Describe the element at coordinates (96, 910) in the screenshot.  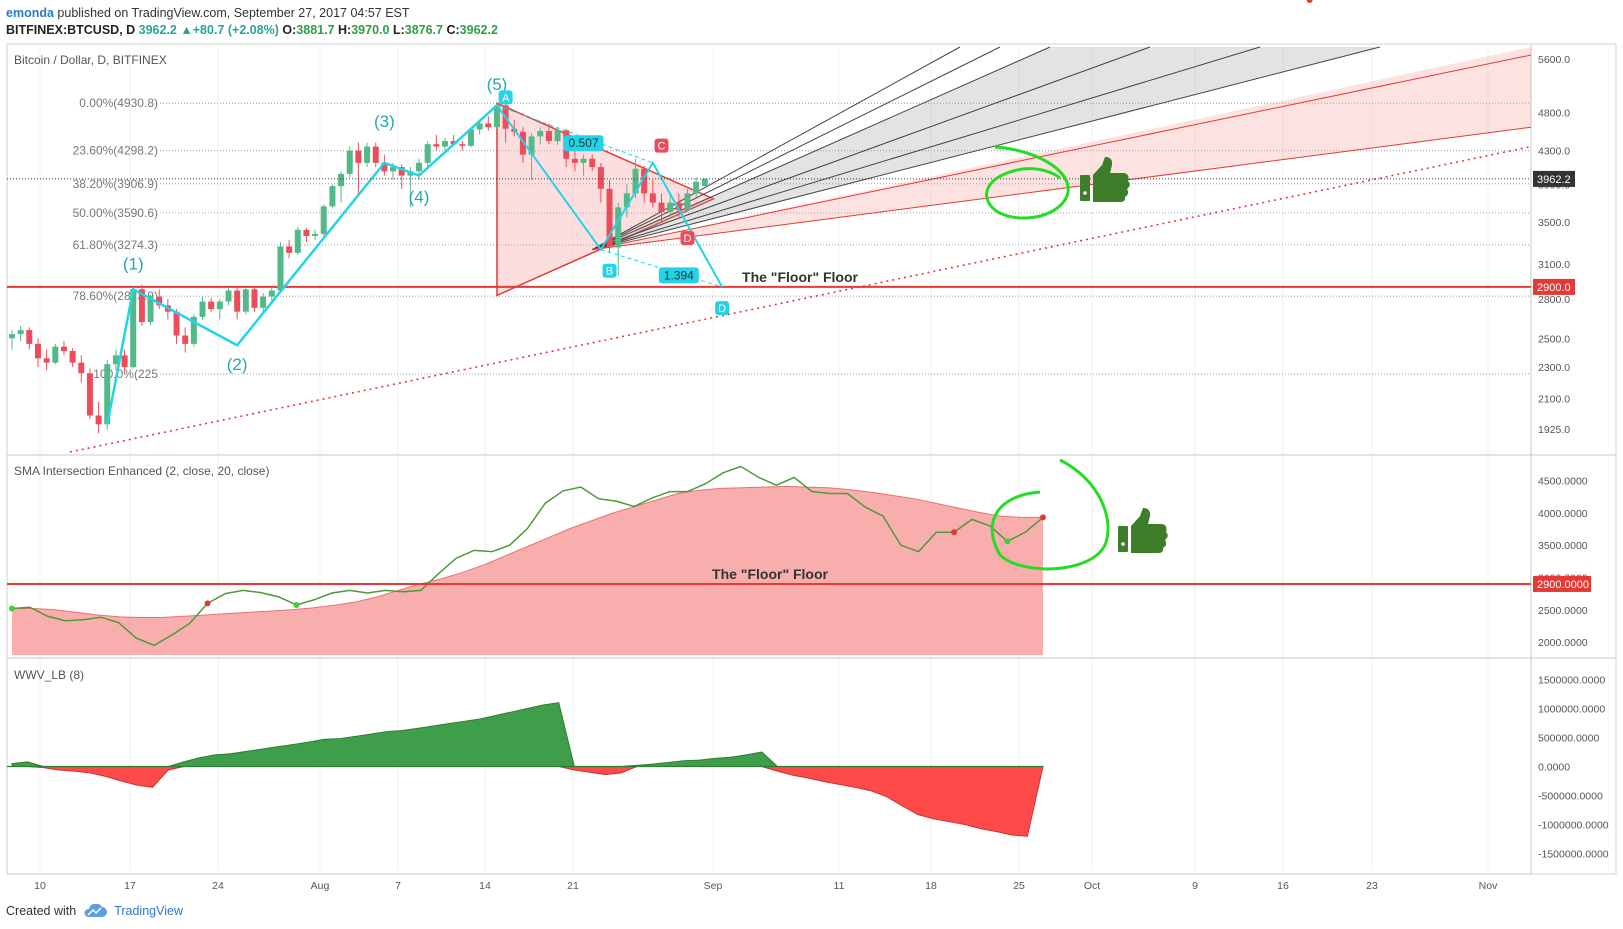
I see `tradingview-cloud-icon` at that location.